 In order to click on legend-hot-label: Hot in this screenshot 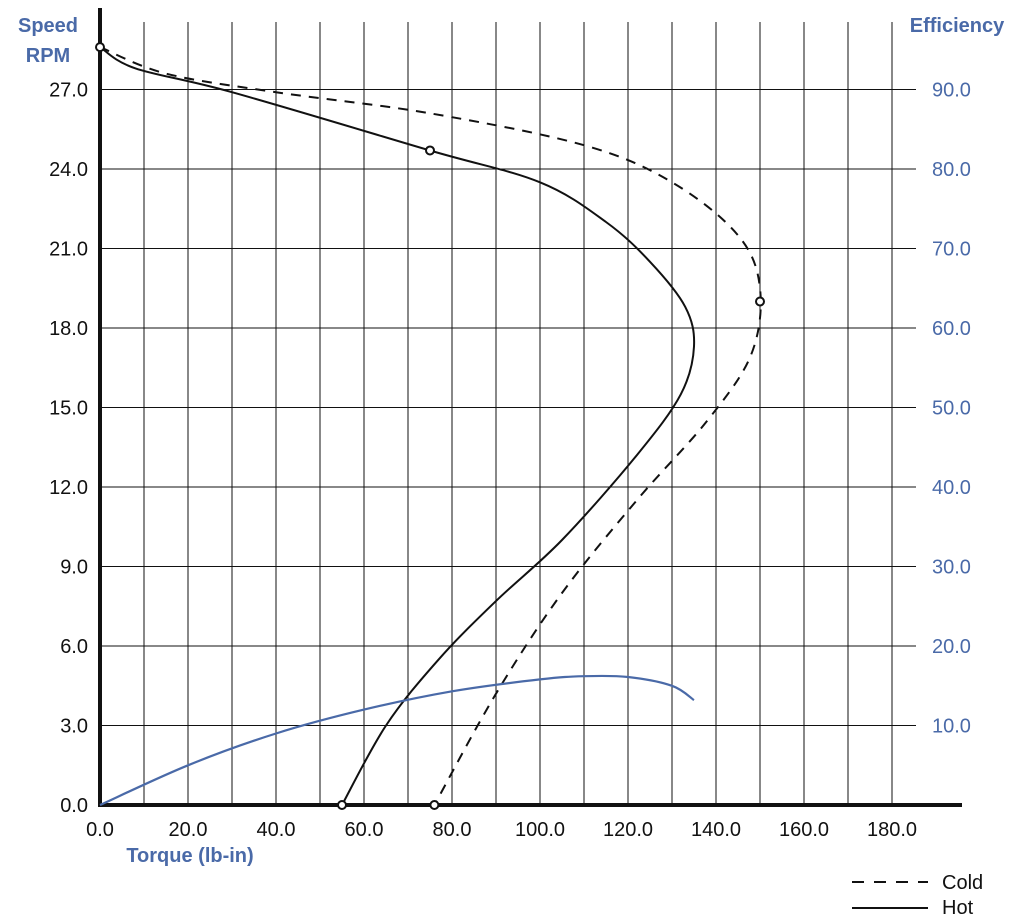, I will do `click(958, 908)`.